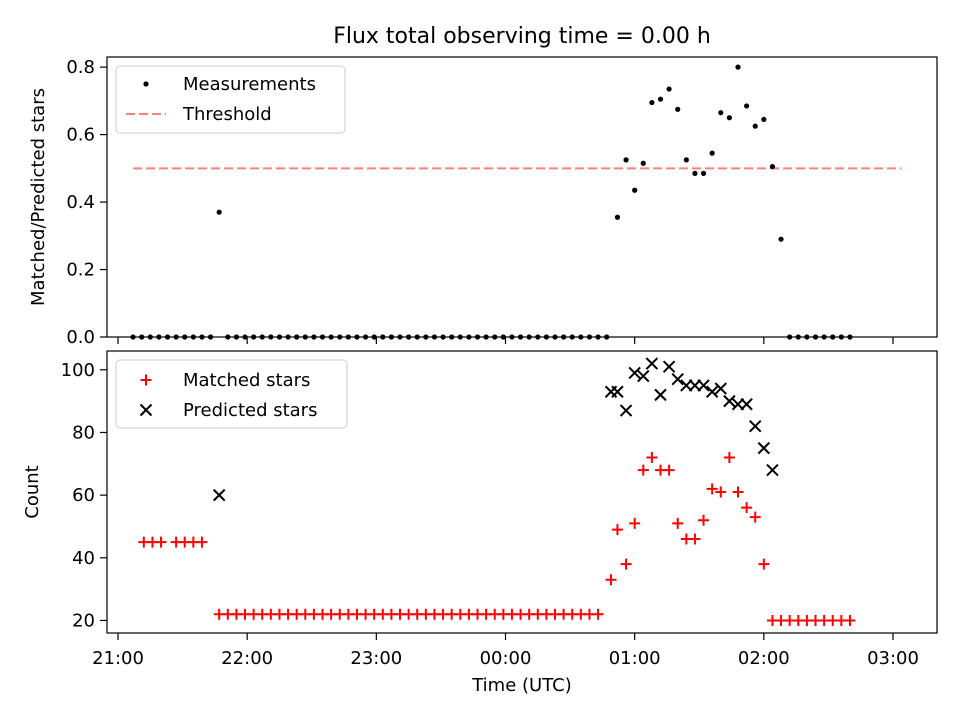 The height and width of the screenshot is (720, 960). I want to click on top-y-tick-label: 0.0, so click(80, 337).